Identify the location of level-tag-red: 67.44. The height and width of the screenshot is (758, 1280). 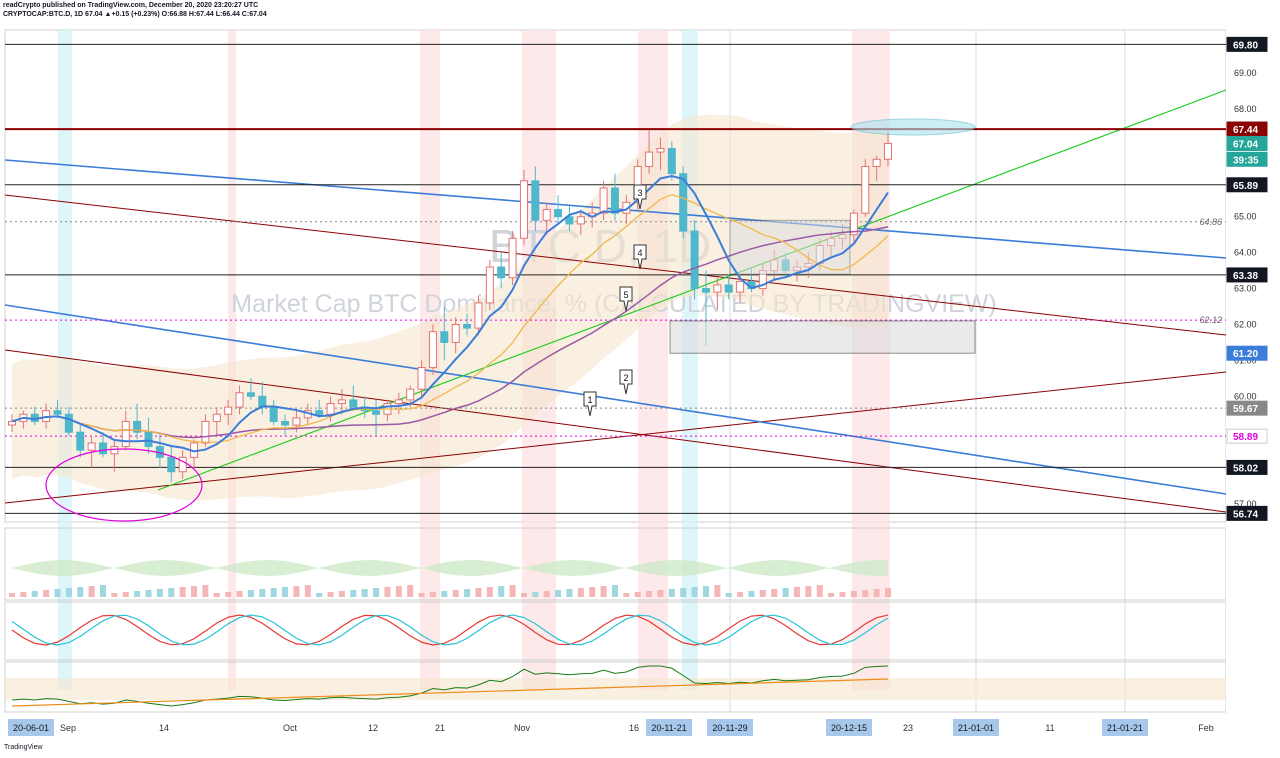
(1245, 130).